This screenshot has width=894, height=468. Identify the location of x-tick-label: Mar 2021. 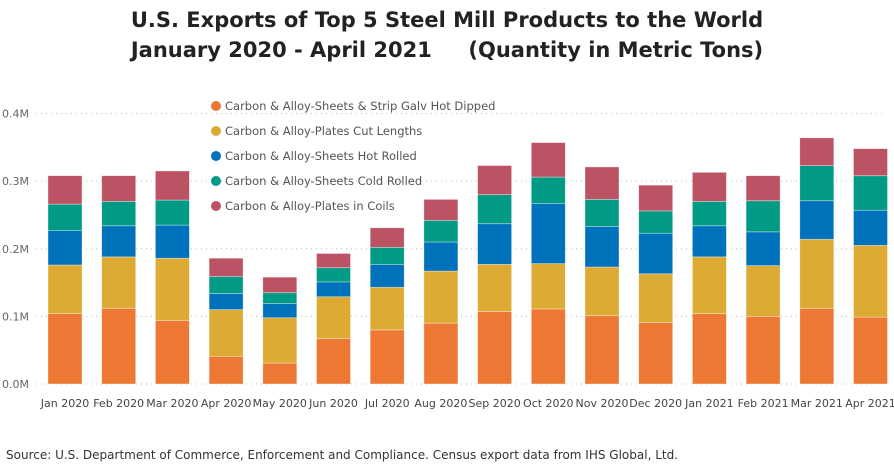
(817, 403).